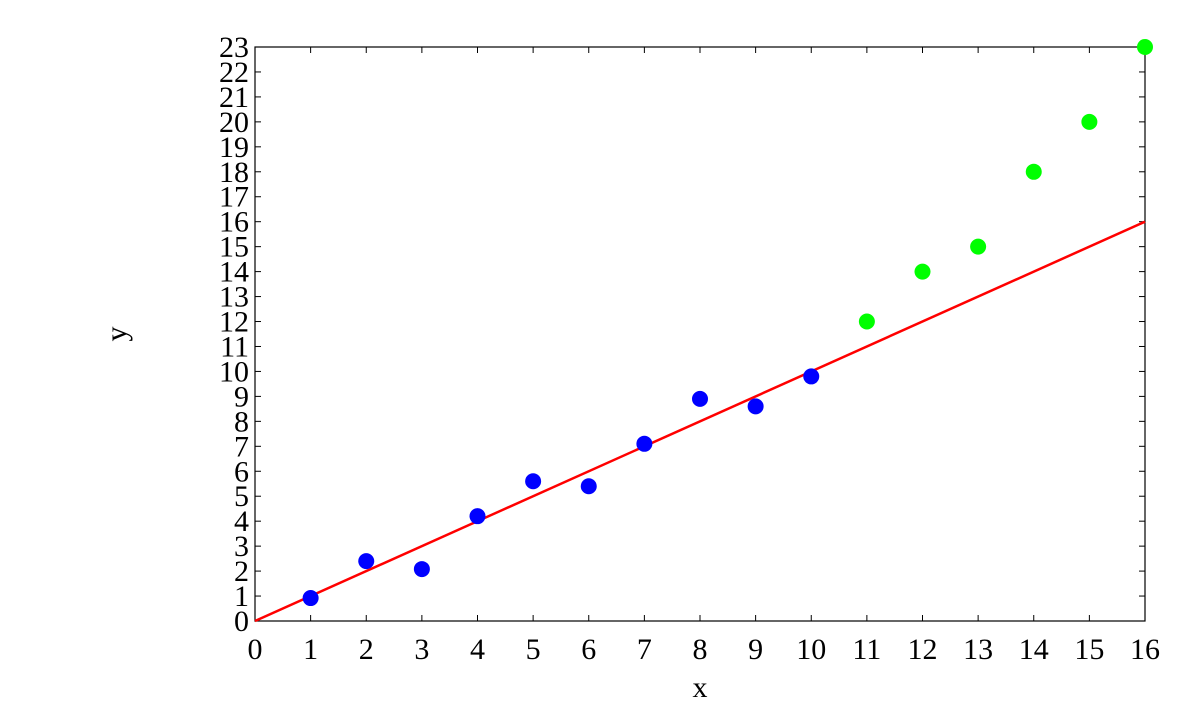 The image size is (1196, 724). What do you see at coordinates (234, 371) in the screenshot?
I see `y-tick-label: 10` at bounding box center [234, 371].